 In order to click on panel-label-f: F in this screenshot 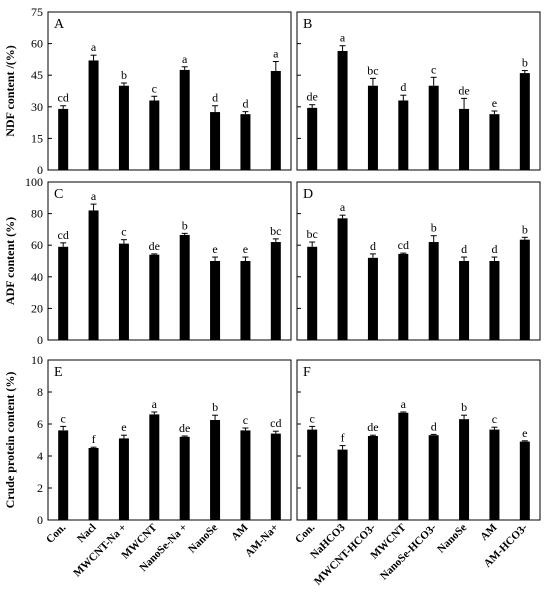, I will do `click(307, 372)`.